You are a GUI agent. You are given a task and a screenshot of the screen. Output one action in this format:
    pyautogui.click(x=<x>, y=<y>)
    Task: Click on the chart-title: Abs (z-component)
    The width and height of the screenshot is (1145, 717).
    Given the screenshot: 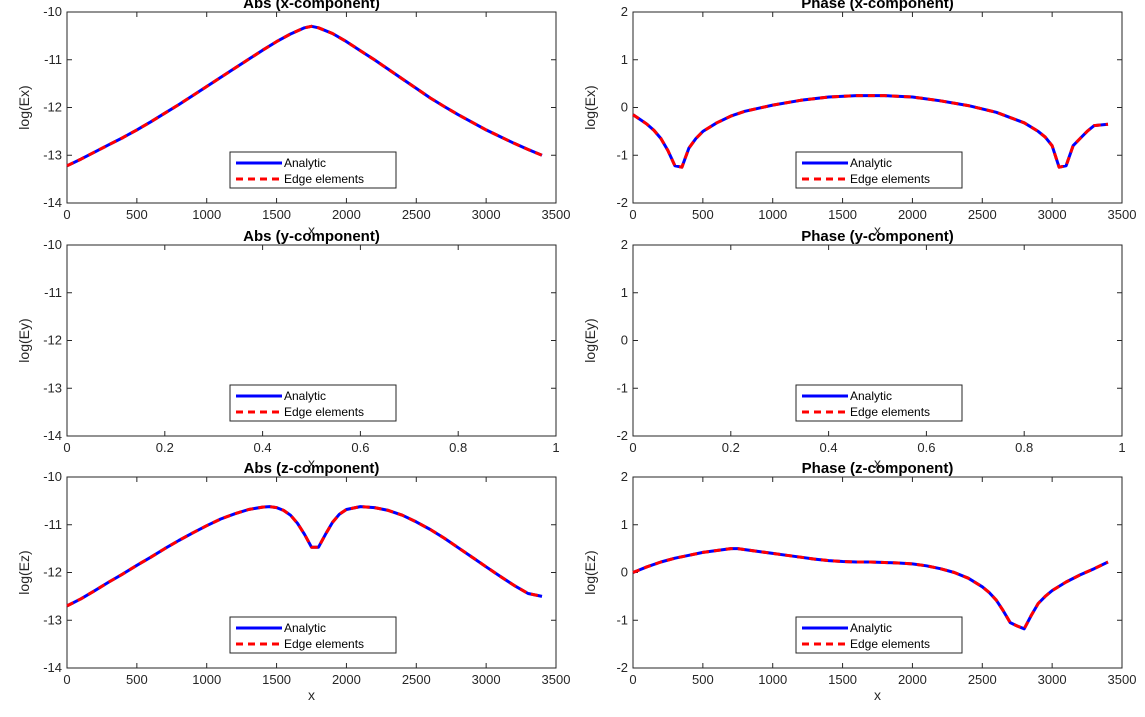 What is the action you would take?
    pyautogui.click(x=312, y=468)
    